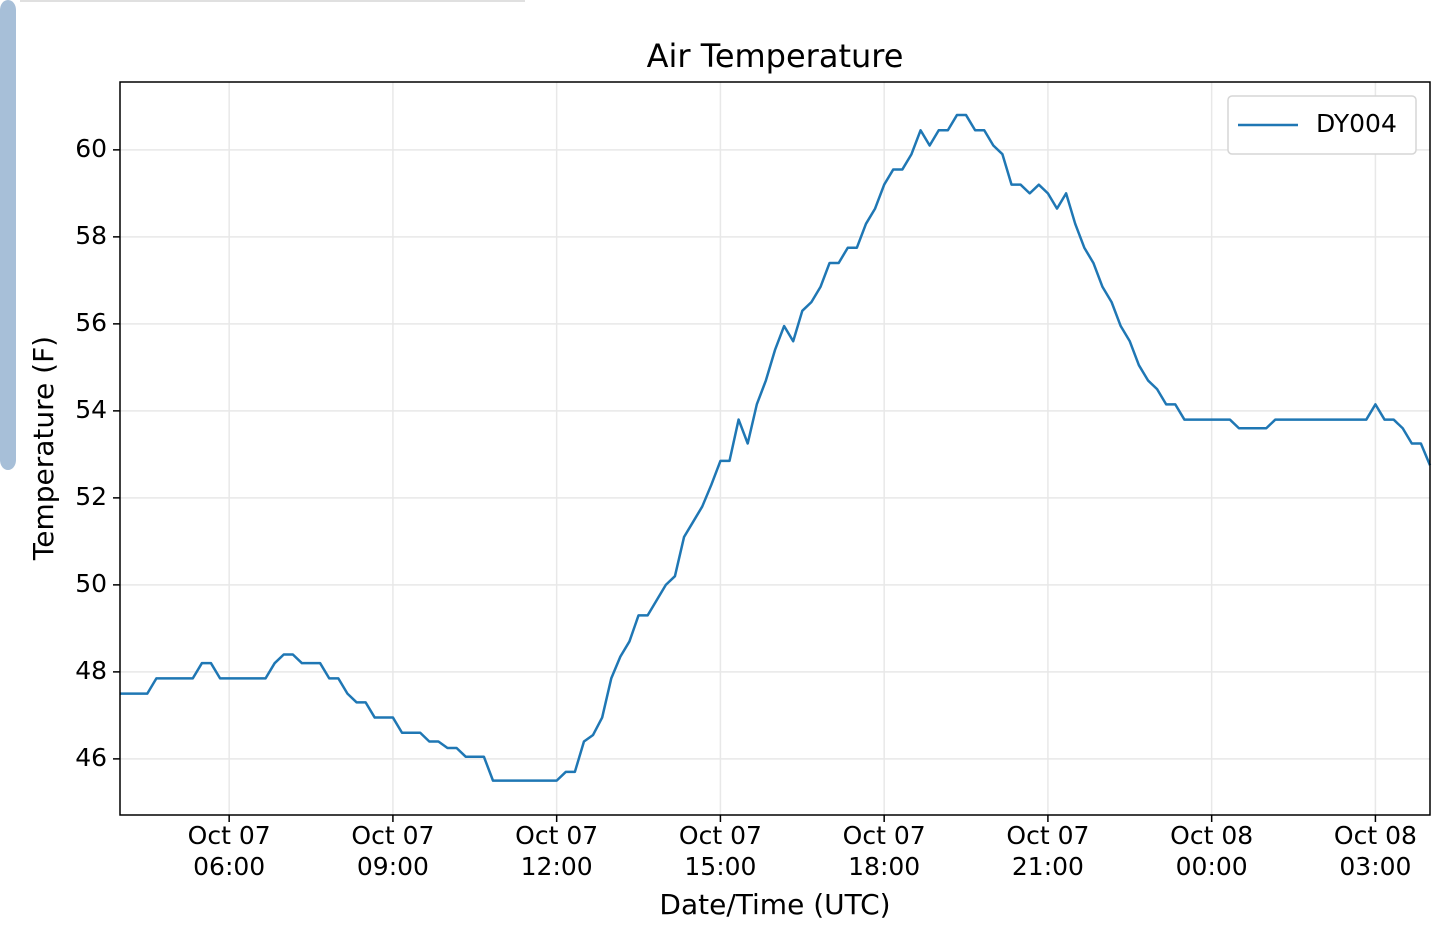 This screenshot has width=1439, height=950. Describe the element at coordinates (1375, 866) in the screenshot. I see `x-tick-label: 03:00` at that location.